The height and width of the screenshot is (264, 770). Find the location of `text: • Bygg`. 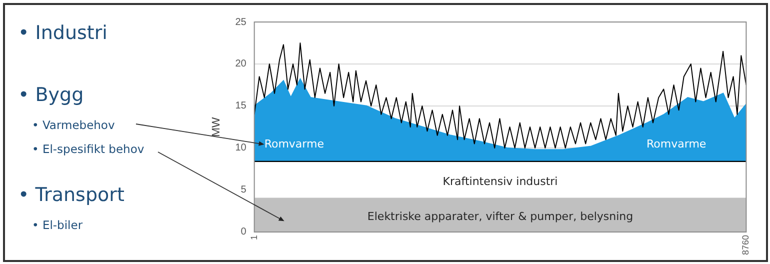

text: • Bygg is located at coordinates (51, 95).